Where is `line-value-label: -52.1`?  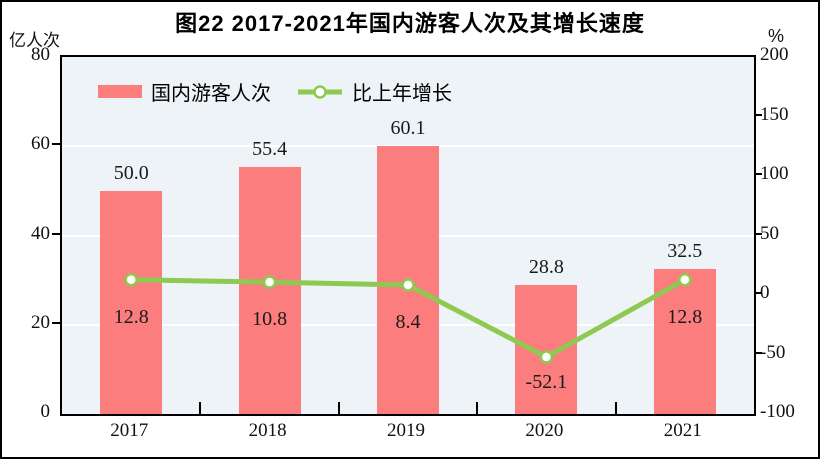 line-value-label: -52.1 is located at coordinates (546, 381).